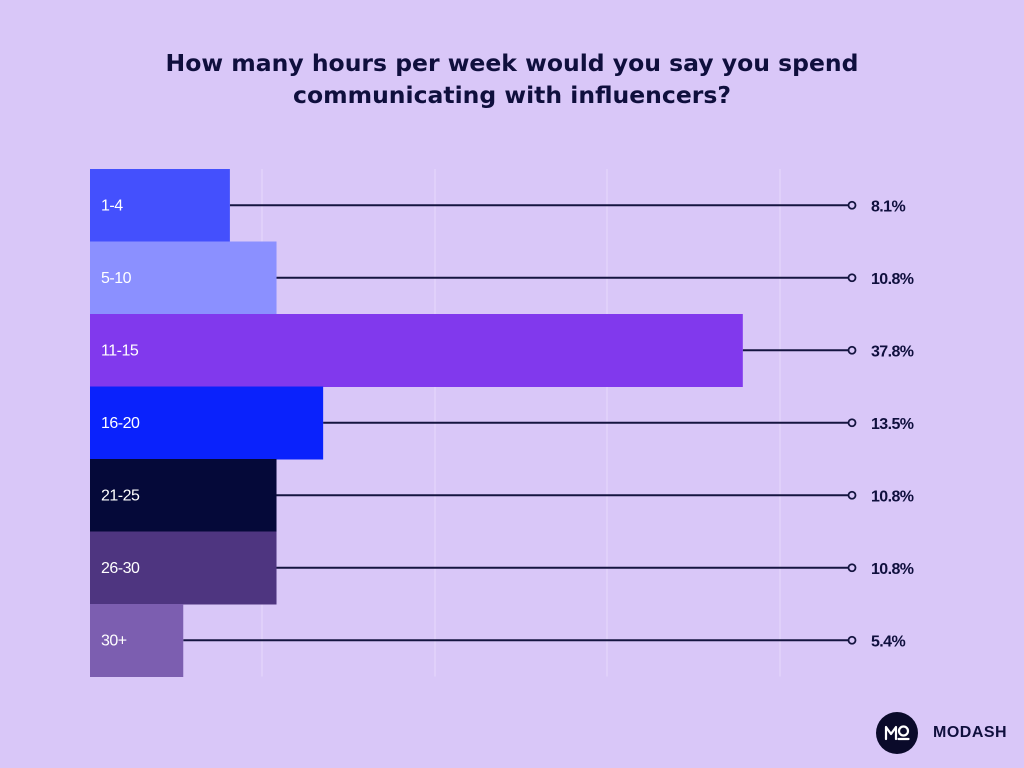 The image size is (1024, 768). What do you see at coordinates (892, 496) in the screenshot?
I see `value-label-21-25: 10.8%` at bounding box center [892, 496].